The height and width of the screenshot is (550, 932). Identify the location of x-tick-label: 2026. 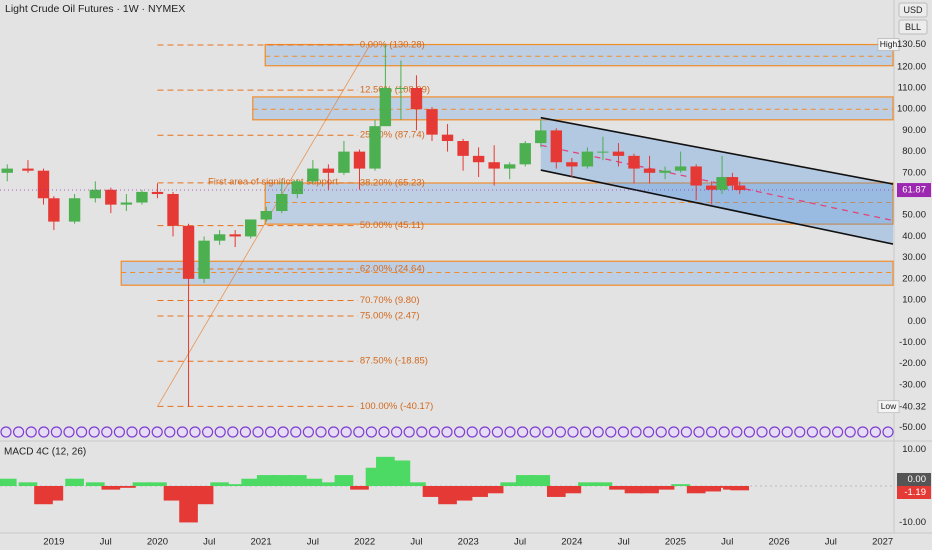
(778, 542).